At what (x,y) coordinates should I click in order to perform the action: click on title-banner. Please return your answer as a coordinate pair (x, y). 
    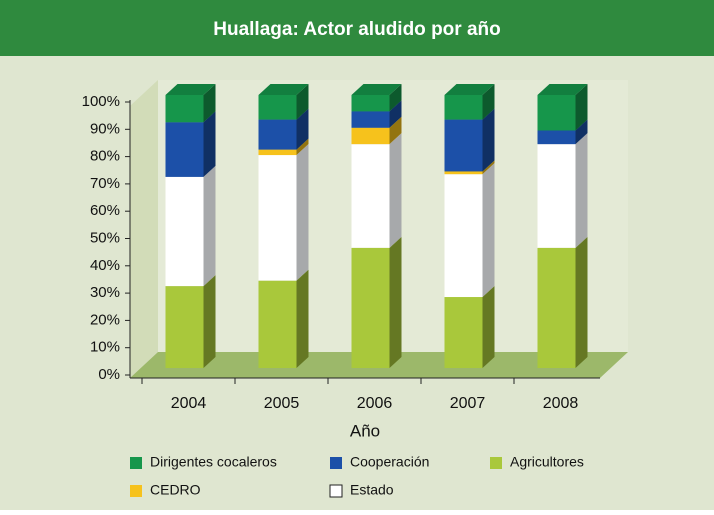
    Looking at the image, I should click on (357, 28).